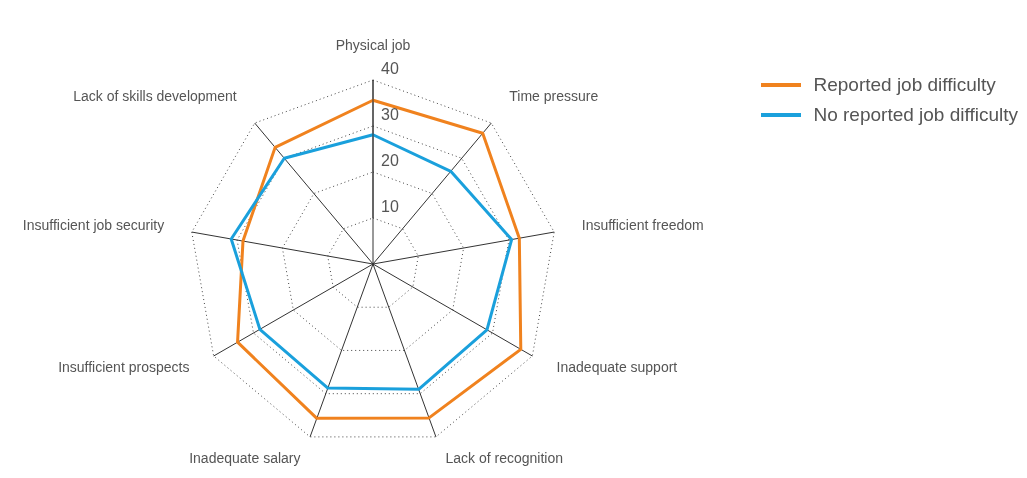 This screenshot has width=1027, height=478. Describe the element at coordinates (554, 95) in the screenshot. I see `spoke-label: Time pressure` at that location.